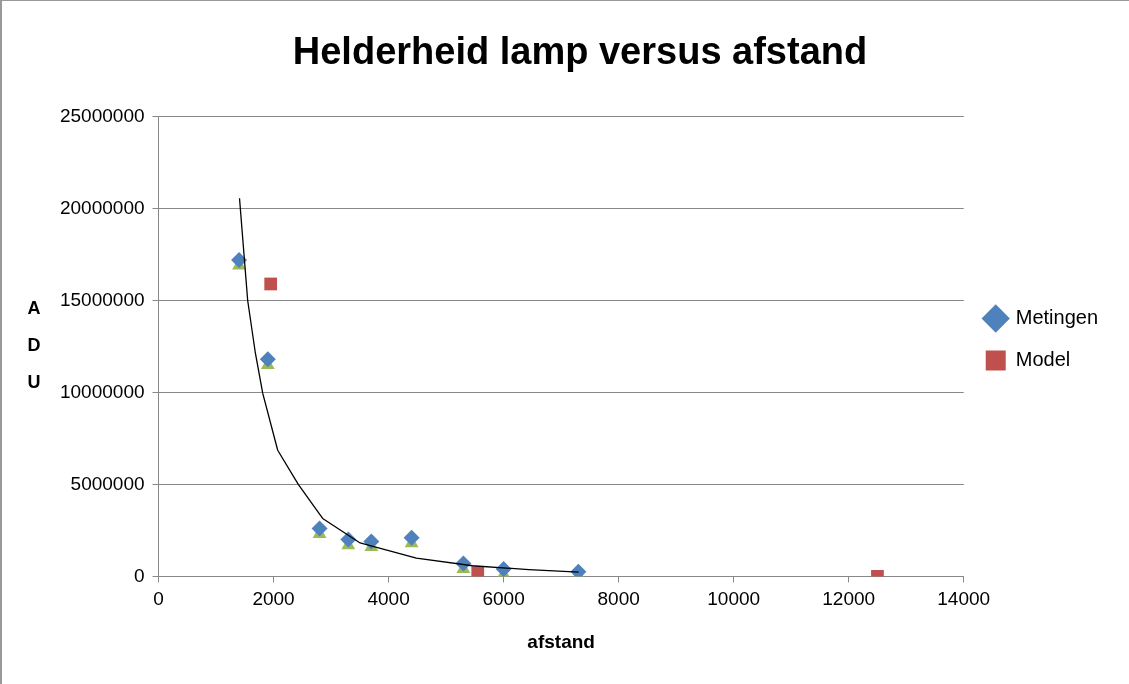 This screenshot has height=684, width=1129. What do you see at coordinates (158, 599) in the screenshot?
I see `x-tick-label: 0` at bounding box center [158, 599].